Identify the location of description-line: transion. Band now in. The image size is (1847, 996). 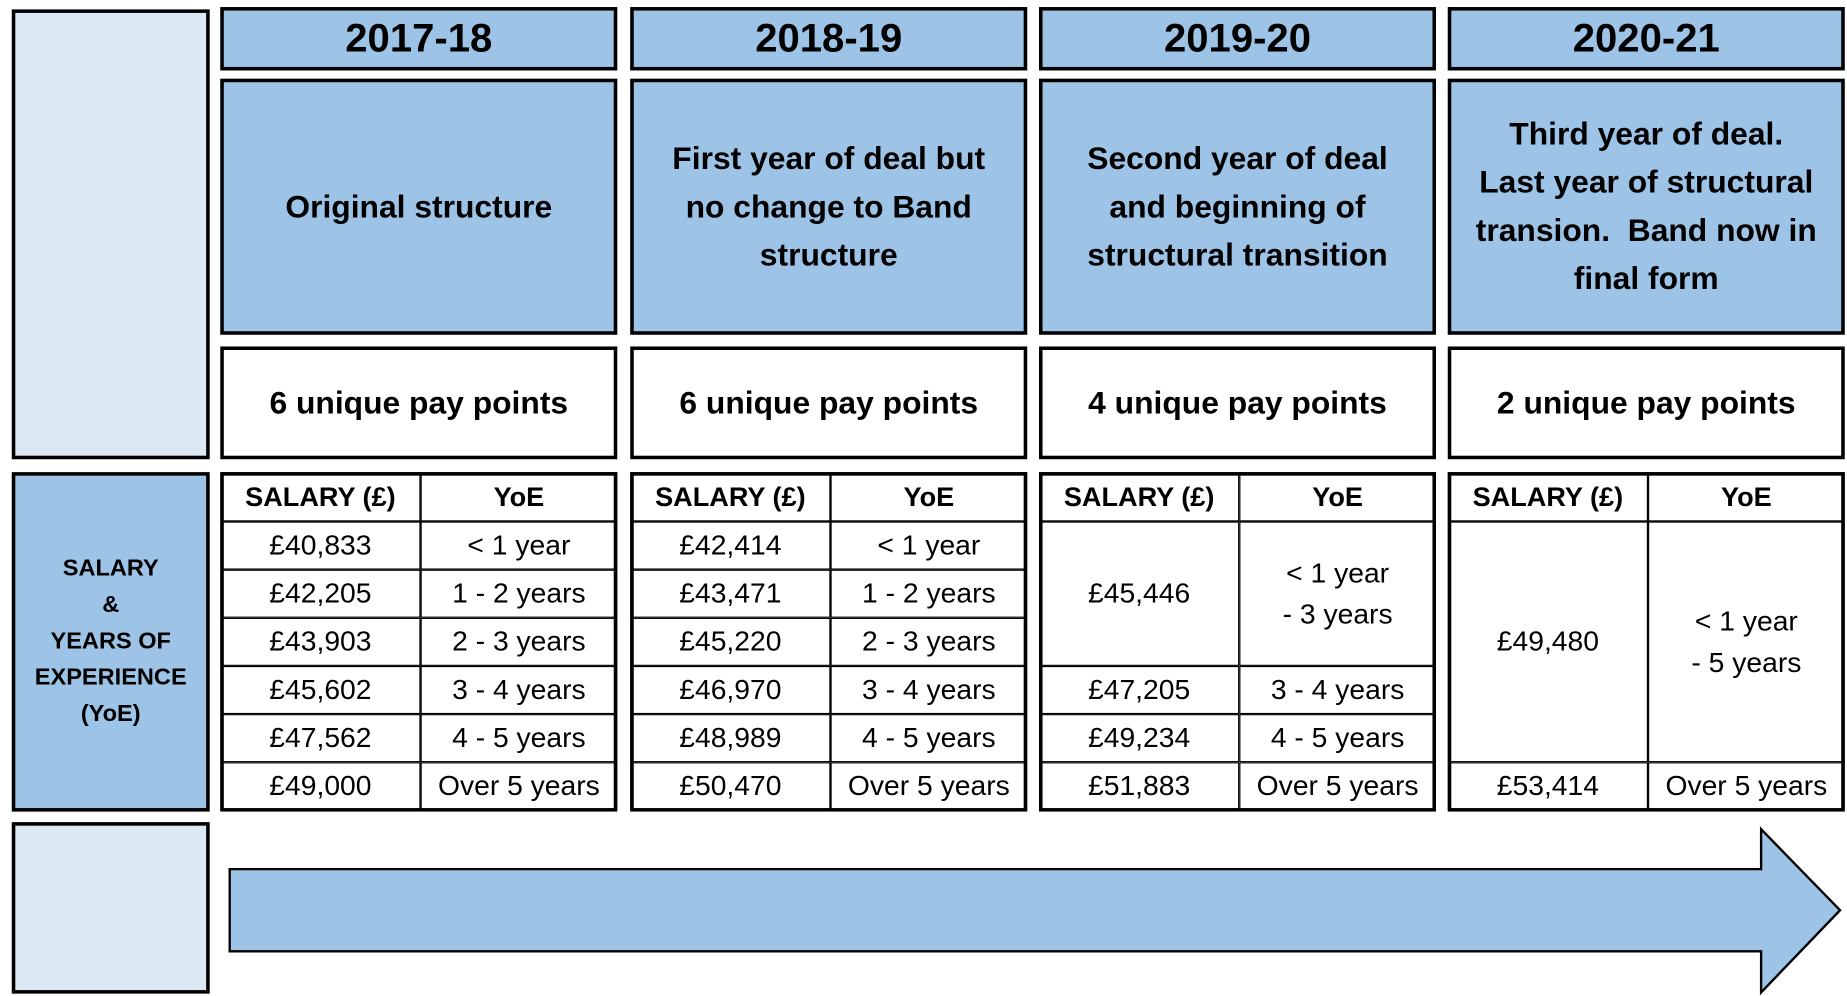
(1646, 230).